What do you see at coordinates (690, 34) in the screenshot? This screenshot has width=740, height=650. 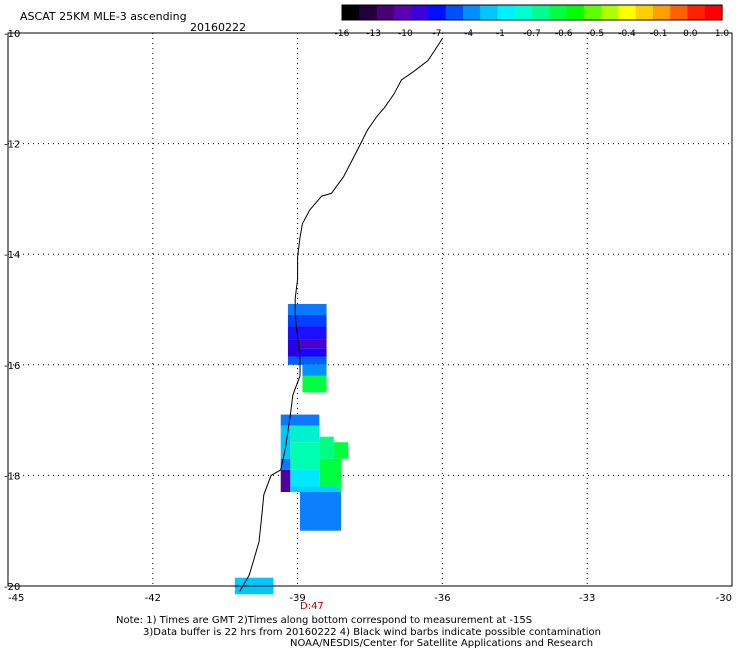 I see `colorbar-tick-label: 0.0` at bounding box center [690, 34].